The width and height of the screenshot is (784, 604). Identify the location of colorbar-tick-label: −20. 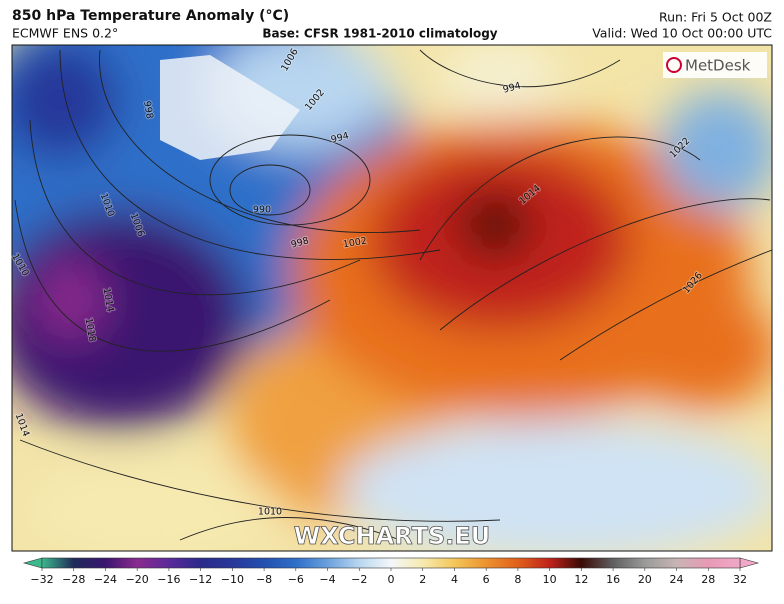
(137, 579).